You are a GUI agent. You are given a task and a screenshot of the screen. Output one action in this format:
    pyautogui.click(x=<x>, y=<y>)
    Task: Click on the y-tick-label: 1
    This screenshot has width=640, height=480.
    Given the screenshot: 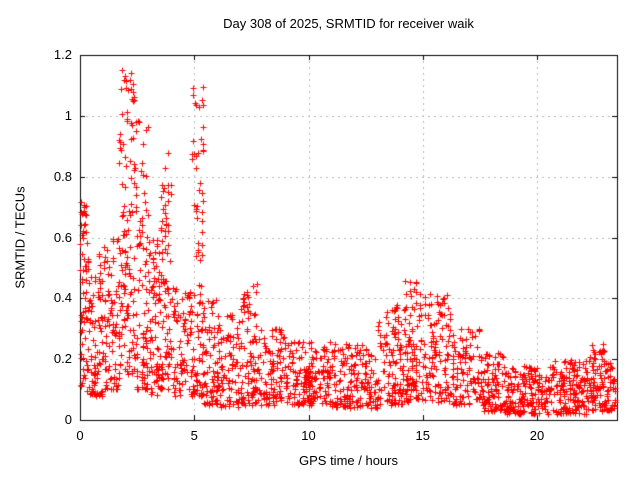 What is the action you would take?
    pyautogui.click(x=68, y=115)
    